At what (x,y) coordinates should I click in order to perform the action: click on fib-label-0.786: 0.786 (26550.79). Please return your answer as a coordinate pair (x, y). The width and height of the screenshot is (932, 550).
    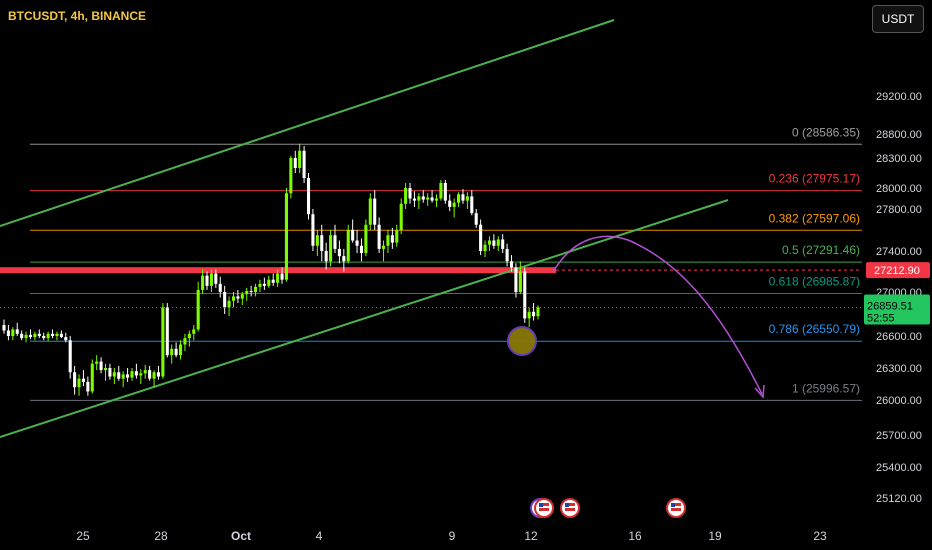
    Looking at the image, I should click on (814, 329).